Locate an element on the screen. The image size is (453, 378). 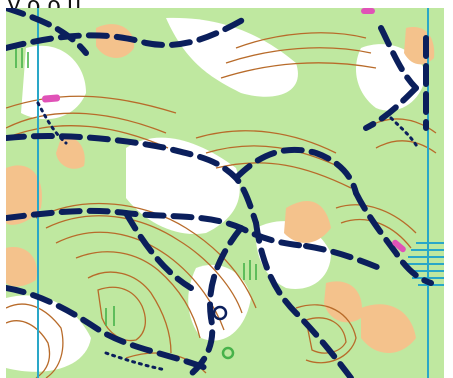
open-land-patch is located at coordinates (219, 302).